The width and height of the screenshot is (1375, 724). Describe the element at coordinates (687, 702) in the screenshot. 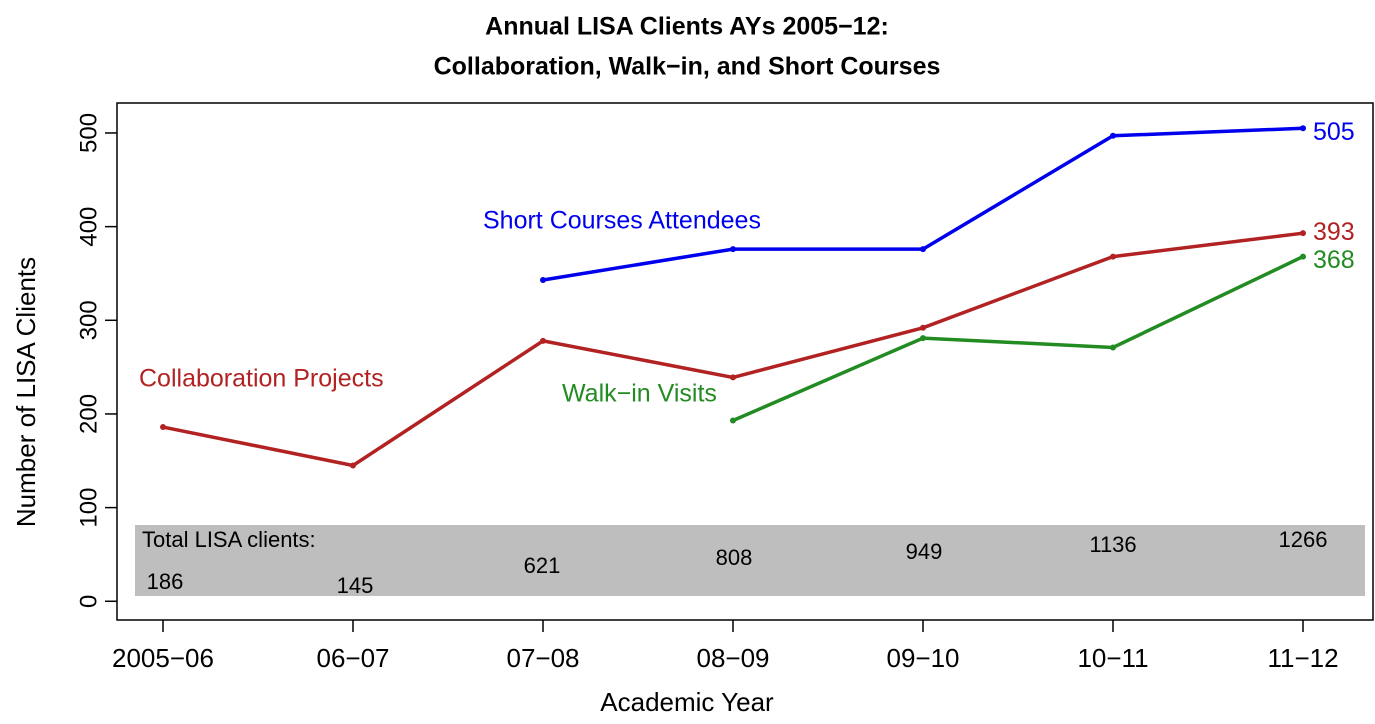

I see `x-axis-label: Academic Year` at that location.